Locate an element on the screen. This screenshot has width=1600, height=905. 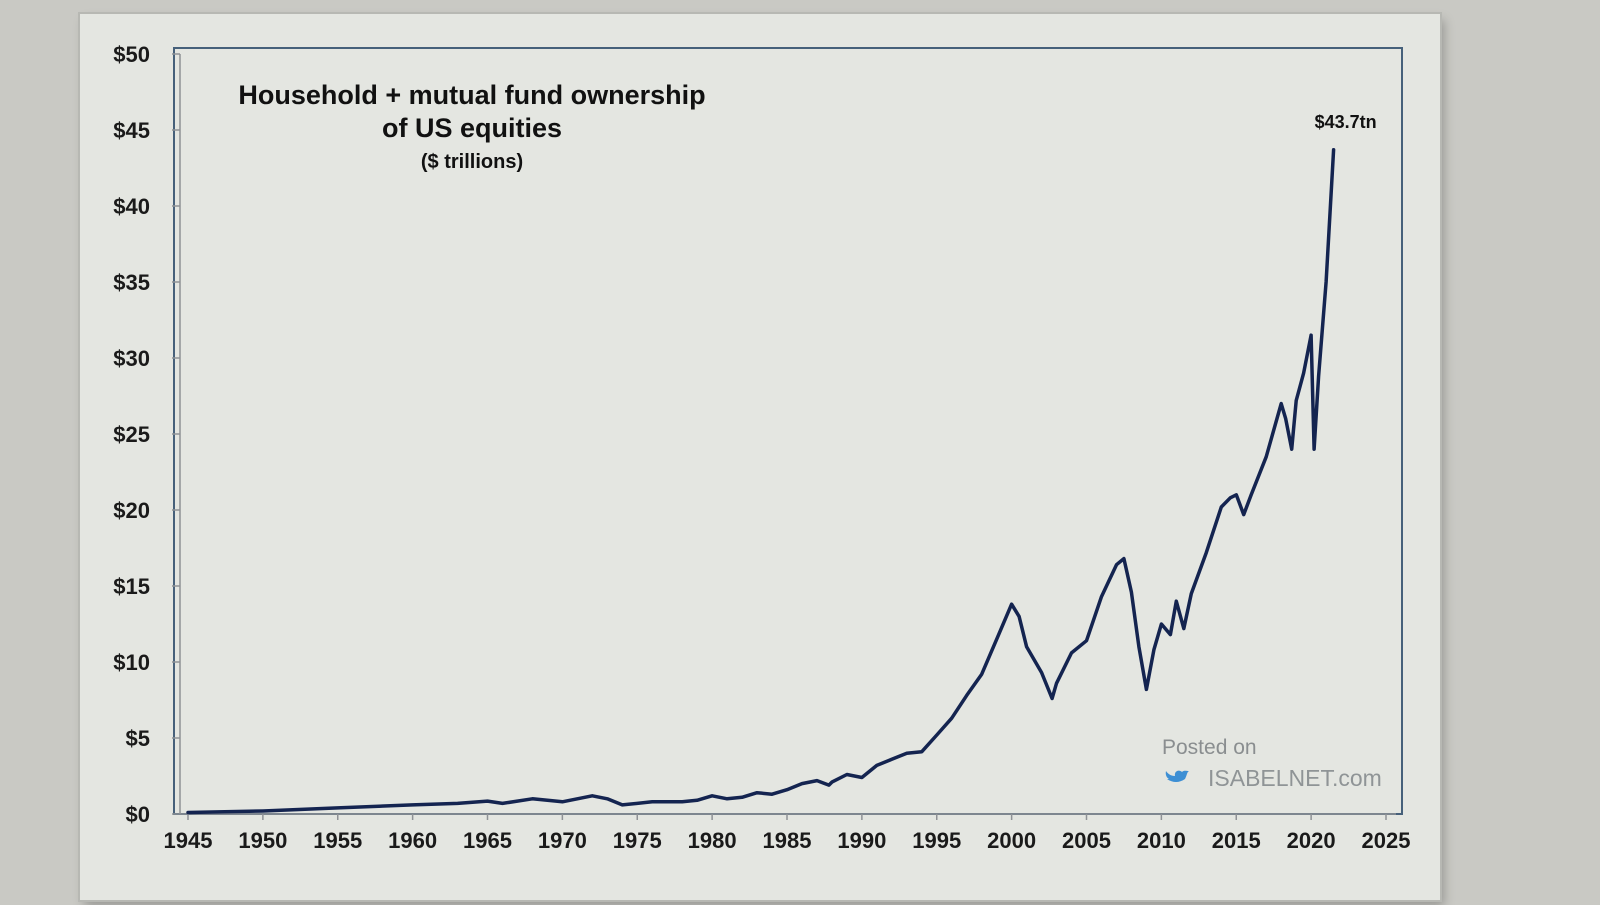
y-tick-label: $15 is located at coordinates (131, 586).